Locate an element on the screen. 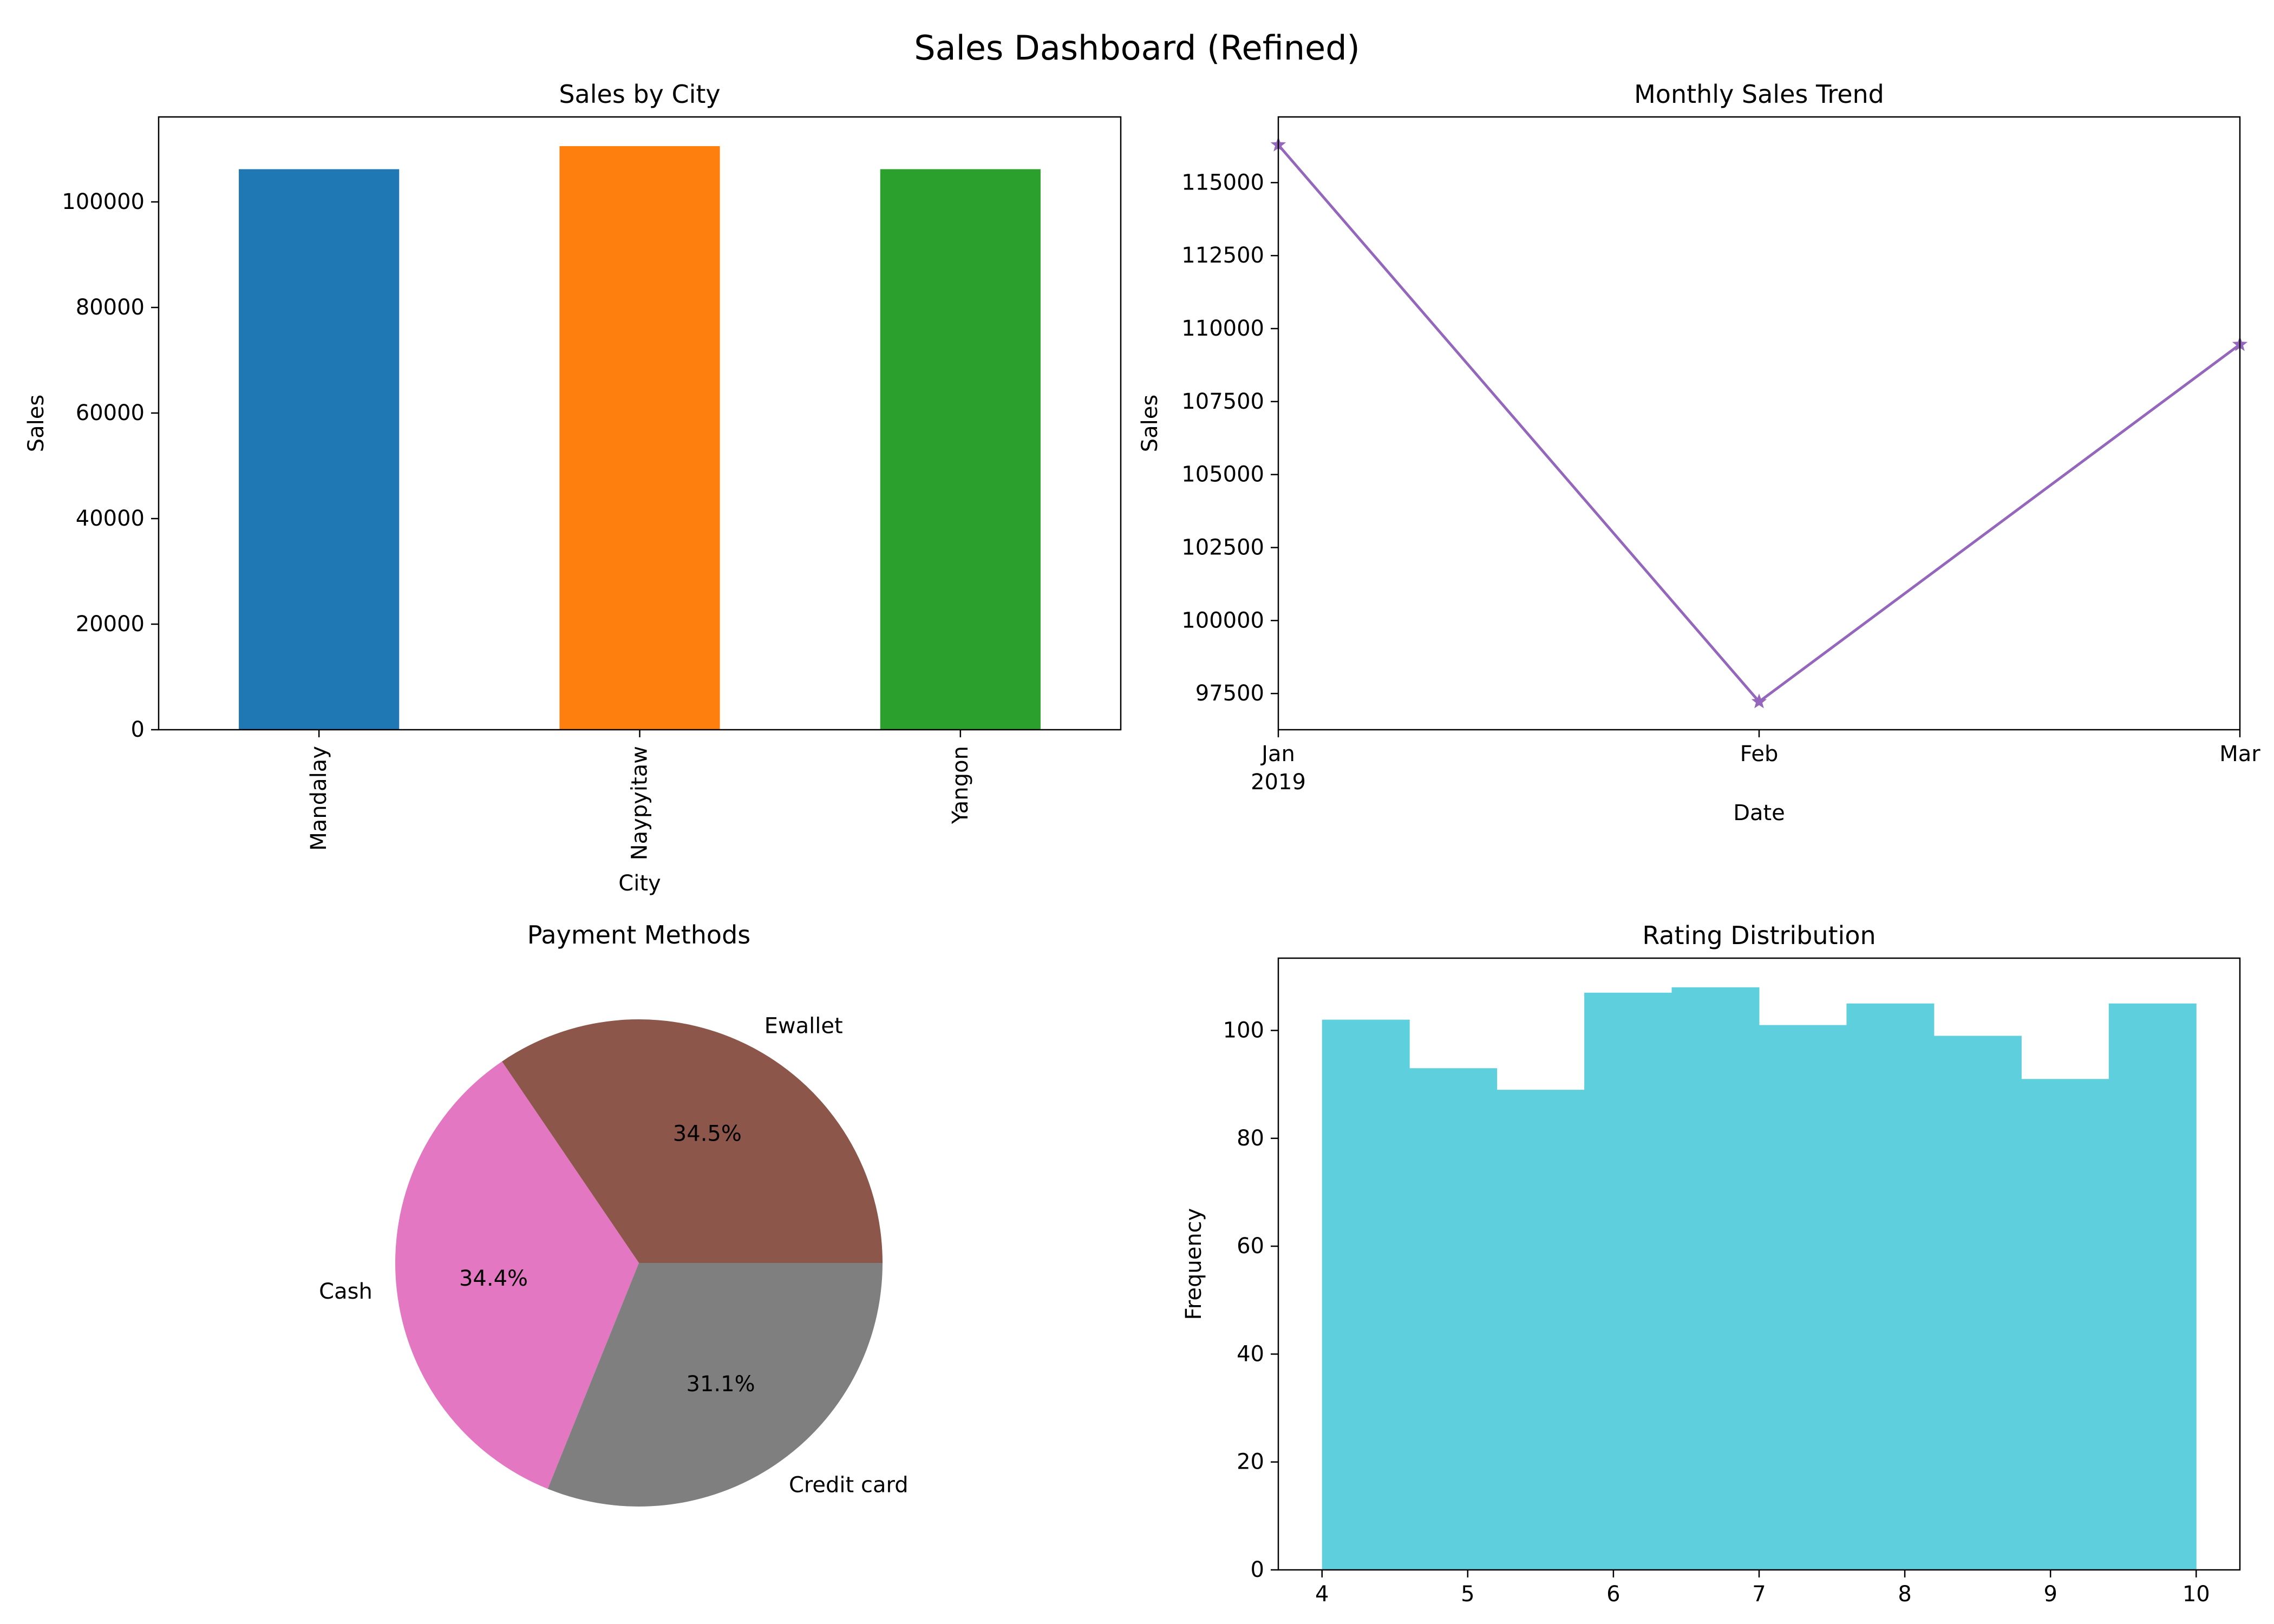 This screenshot has height=1624, width=2274. x-tick-label: 7 is located at coordinates (1759, 1594).